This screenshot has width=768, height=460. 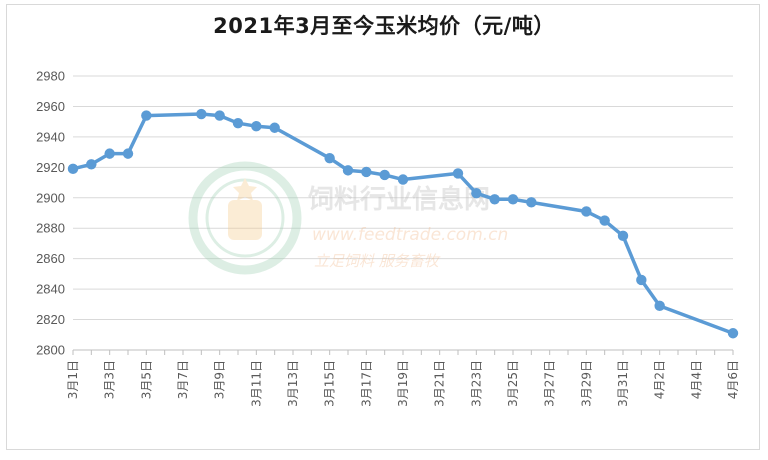 I want to click on y-tick-label: 2840, so click(x=50, y=289).